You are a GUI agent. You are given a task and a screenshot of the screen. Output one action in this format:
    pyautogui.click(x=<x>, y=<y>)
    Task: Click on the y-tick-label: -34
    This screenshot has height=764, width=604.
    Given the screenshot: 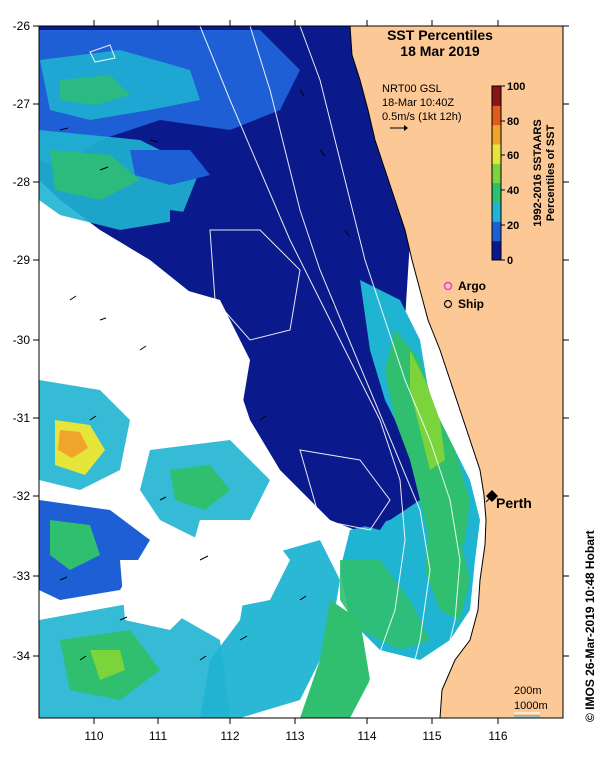 What is the action you would take?
    pyautogui.click(x=22, y=656)
    